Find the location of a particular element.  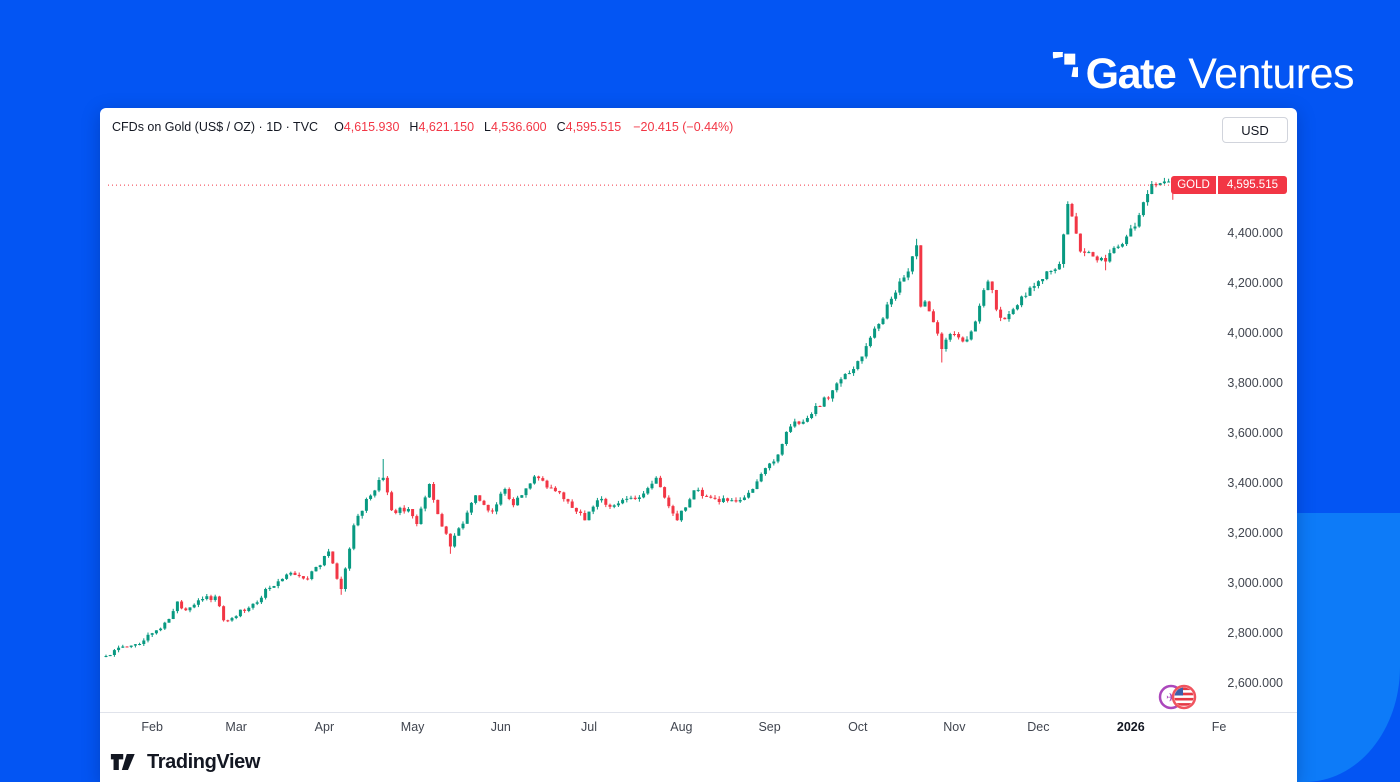

price-axis-label: 4,000.000 is located at coordinates (1255, 333).